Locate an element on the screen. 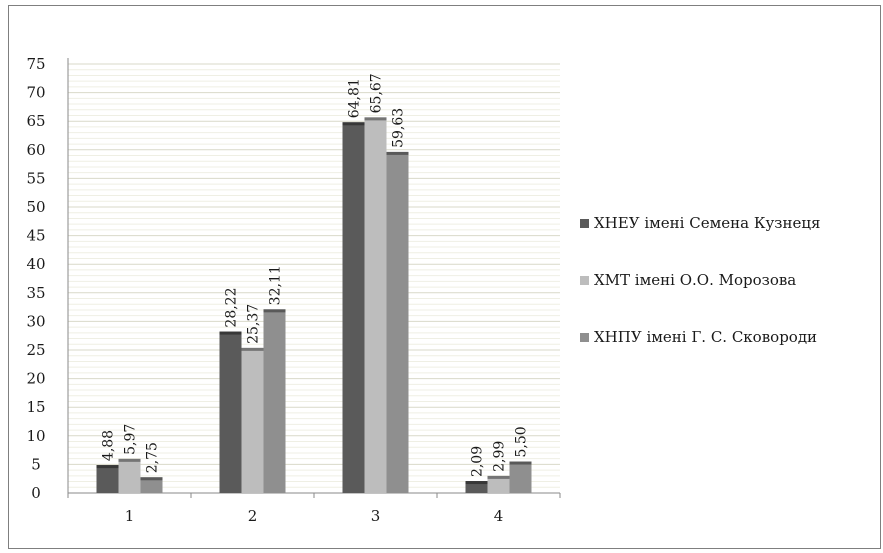 The width and height of the screenshot is (883, 553). legend-label: ХНЕУ імені Семена Кузнеця is located at coordinates (707, 223).